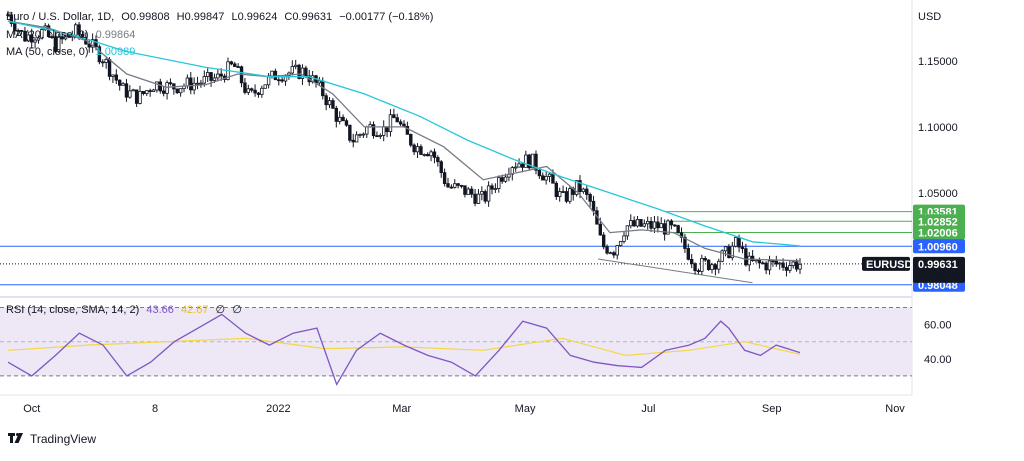 The height and width of the screenshot is (461, 1024). Describe the element at coordinates (938, 62) in the screenshot. I see `price-tick-label: 1.15000` at that location.